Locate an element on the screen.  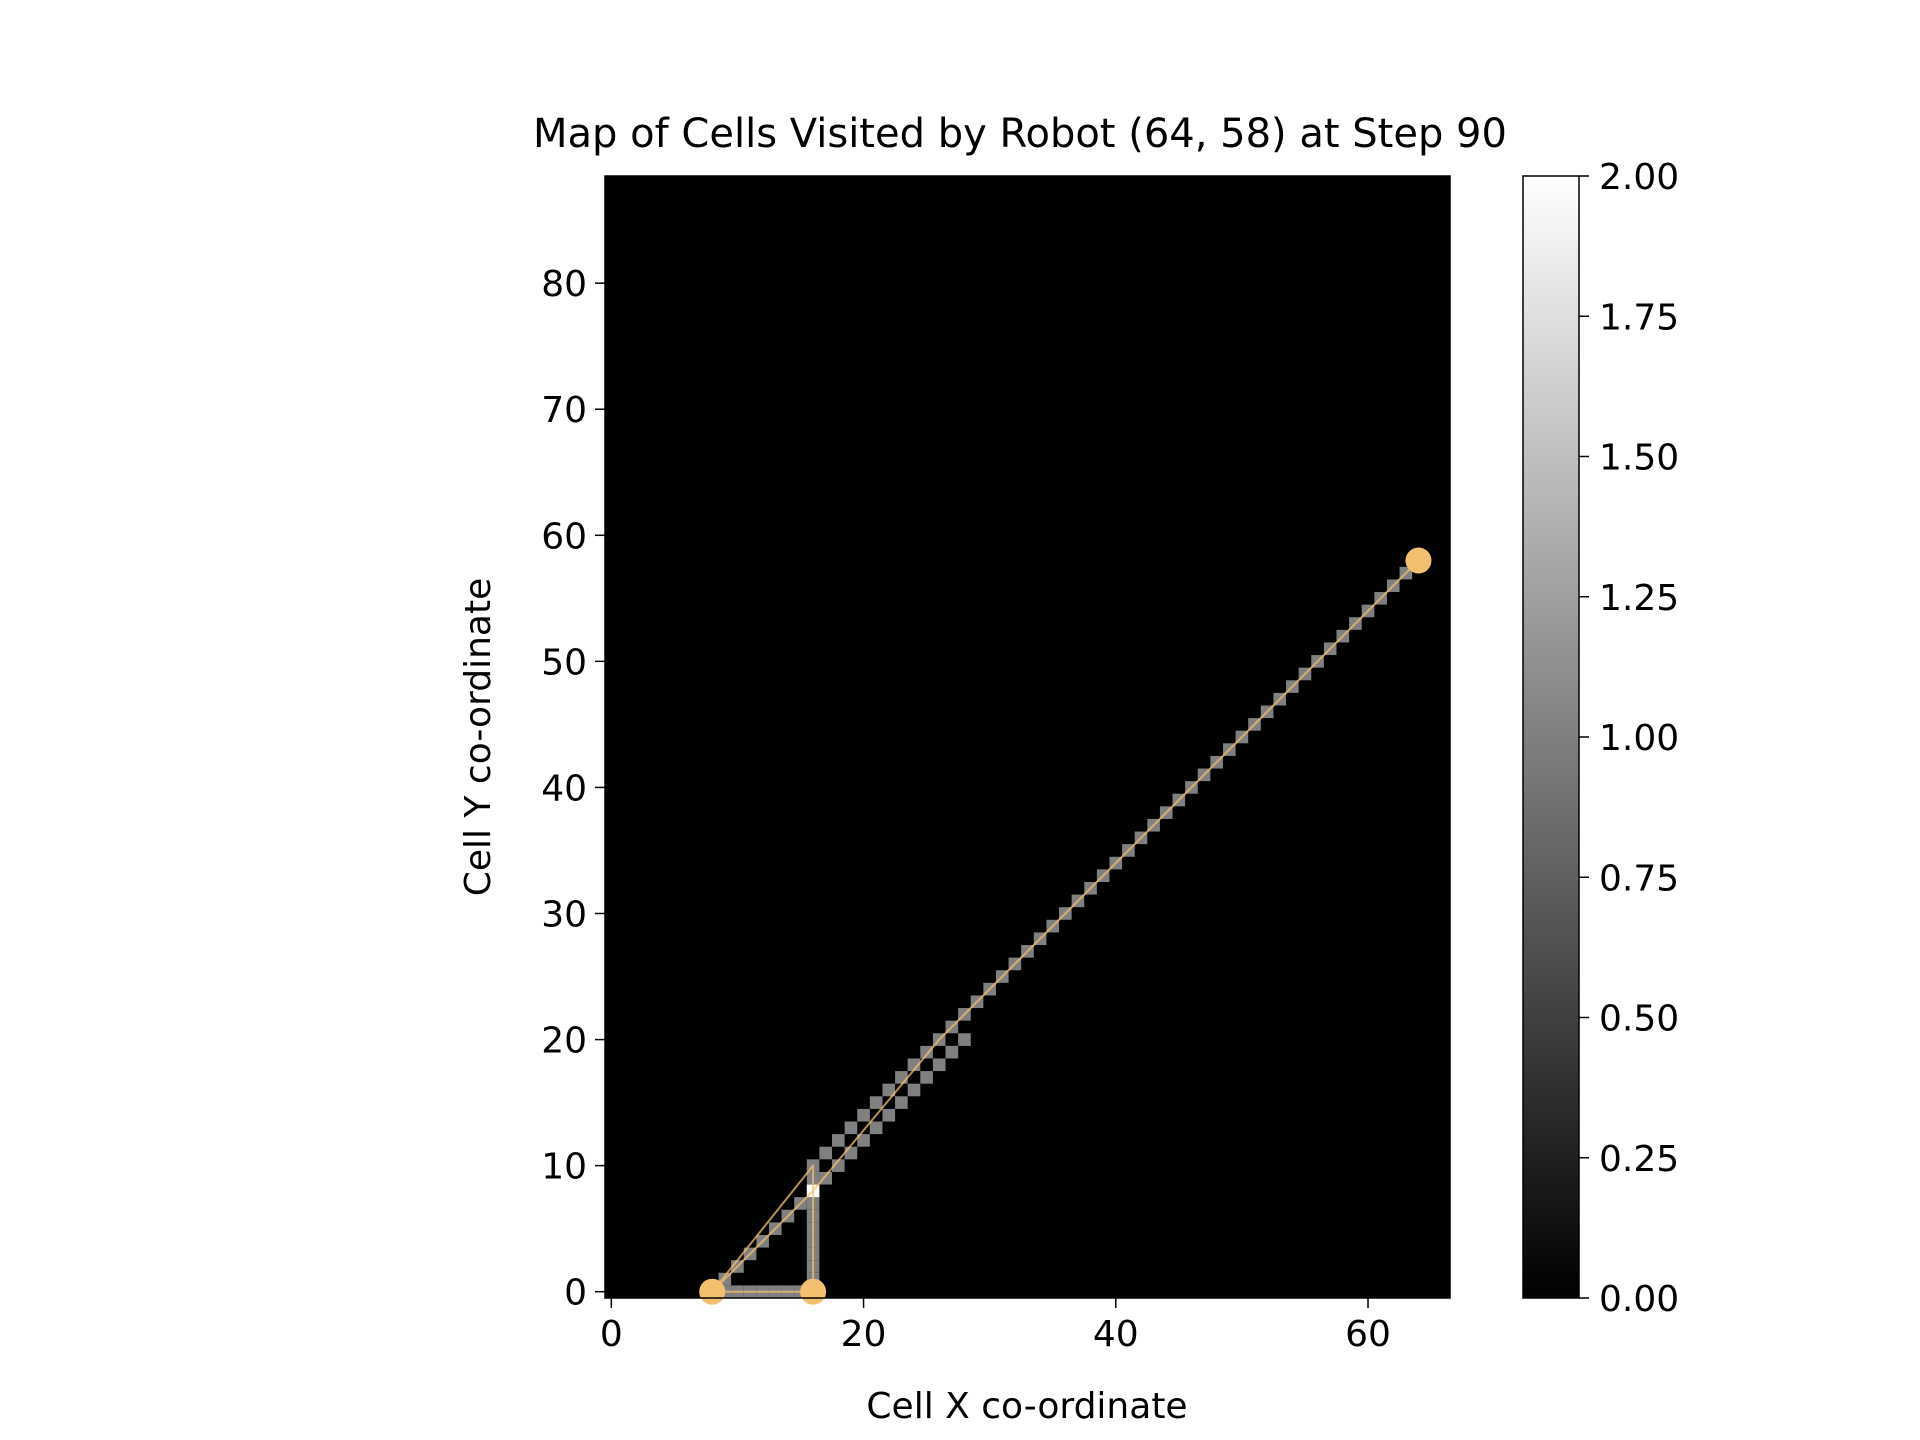
x-tick-label: 20 is located at coordinates (864, 1334).